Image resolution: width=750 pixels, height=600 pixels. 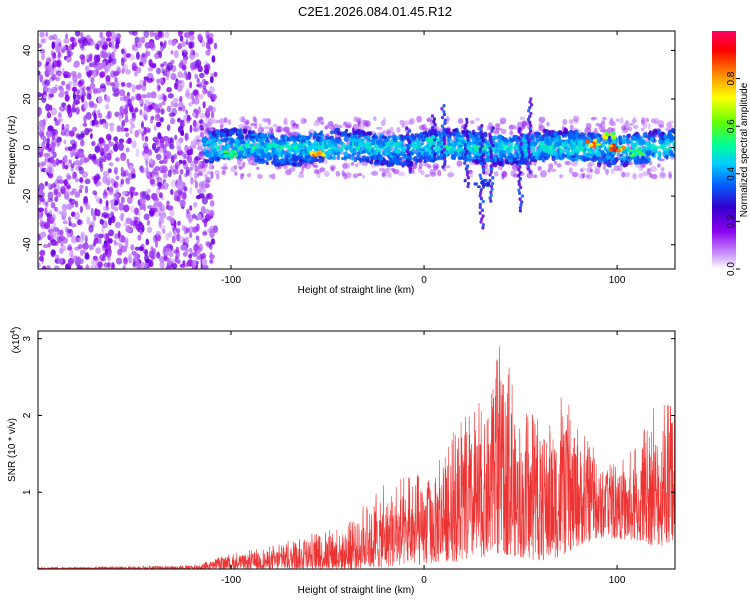 What do you see at coordinates (27, 195) in the screenshot?
I see `spectrogram-y-tick-label: -20` at bounding box center [27, 195].